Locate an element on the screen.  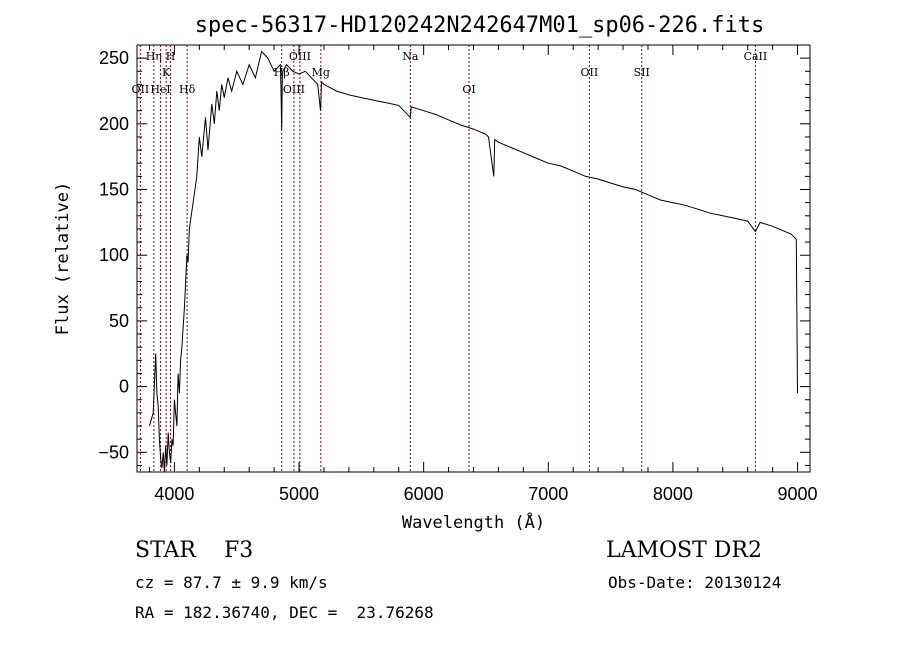
line-label: Mg is located at coordinates (321, 72).